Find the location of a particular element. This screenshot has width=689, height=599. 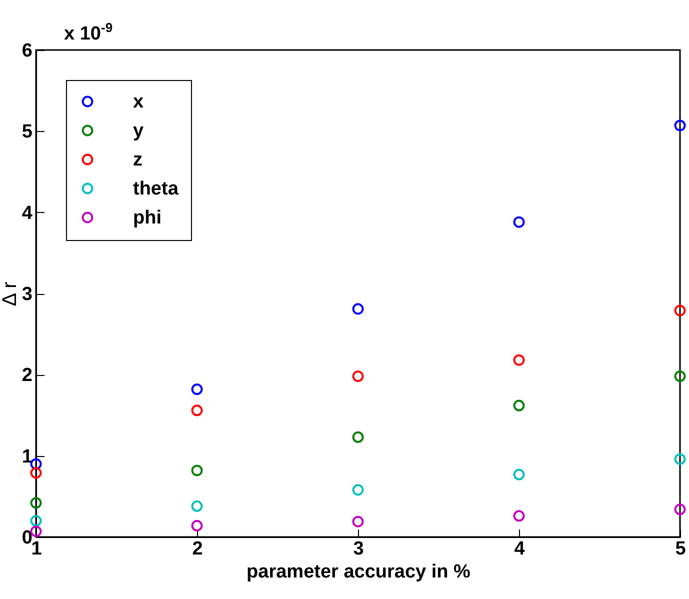

x-tick-label: 2 is located at coordinates (197, 549).